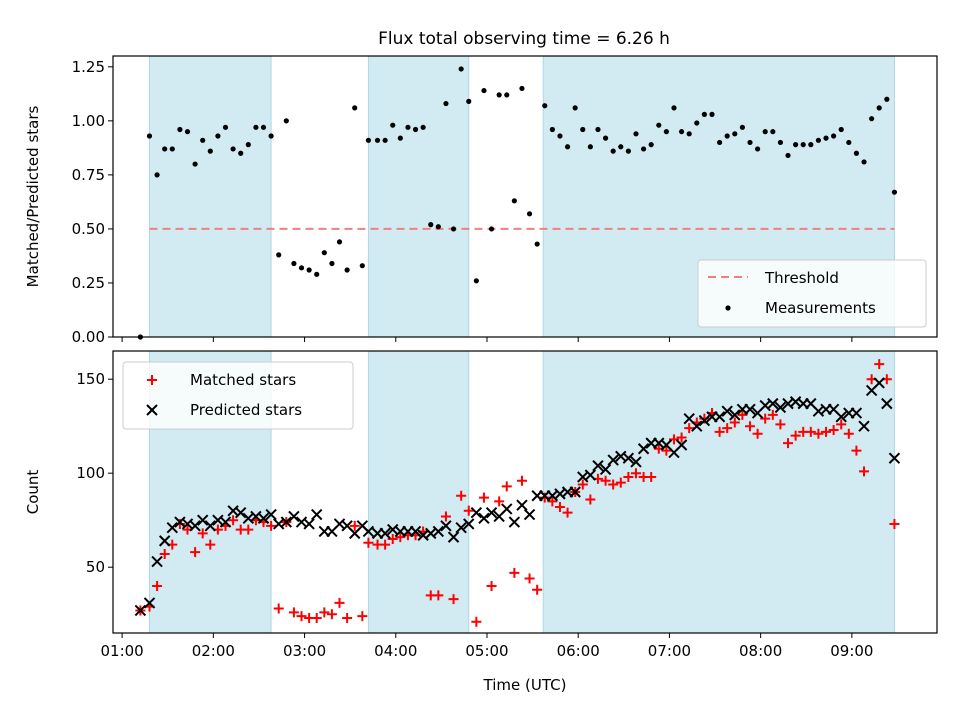 This screenshot has width=960, height=724. Describe the element at coordinates (122, 651) in the screenshot. I see `x-tick-label: 01:00` at that location.